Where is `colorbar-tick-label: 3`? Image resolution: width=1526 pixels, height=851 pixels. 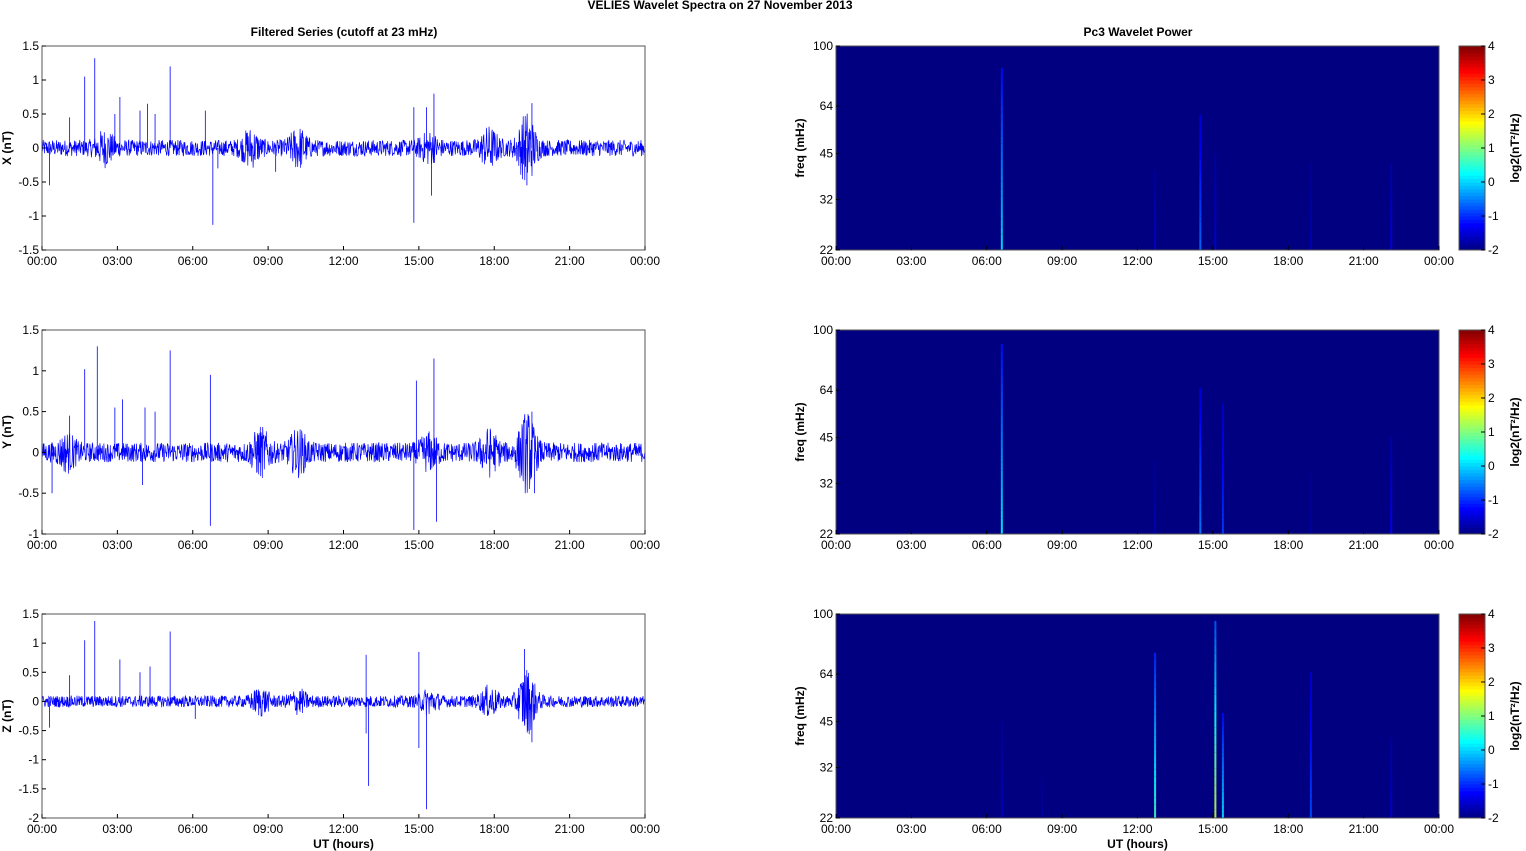
colorbar-tick-label: 3 is located at coordinates (1491, 648).